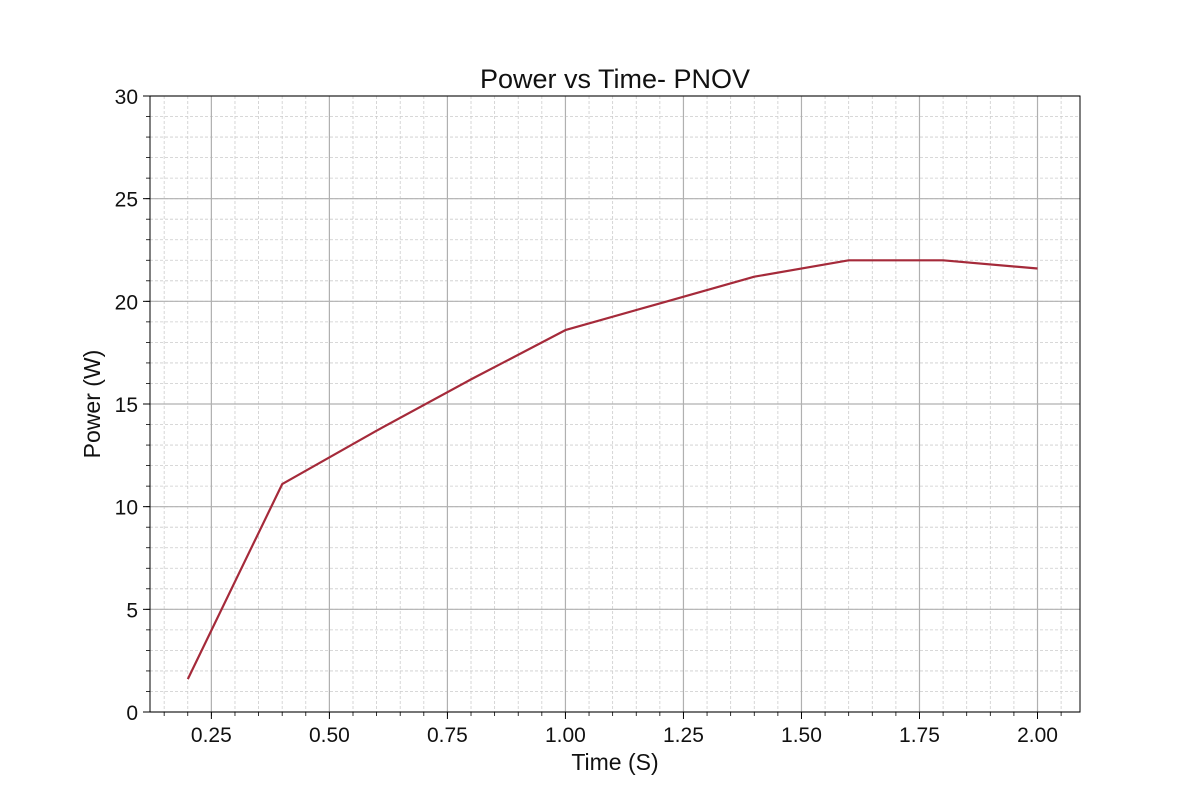  I want to click on y-tick-label: 5, so click(132, 610).